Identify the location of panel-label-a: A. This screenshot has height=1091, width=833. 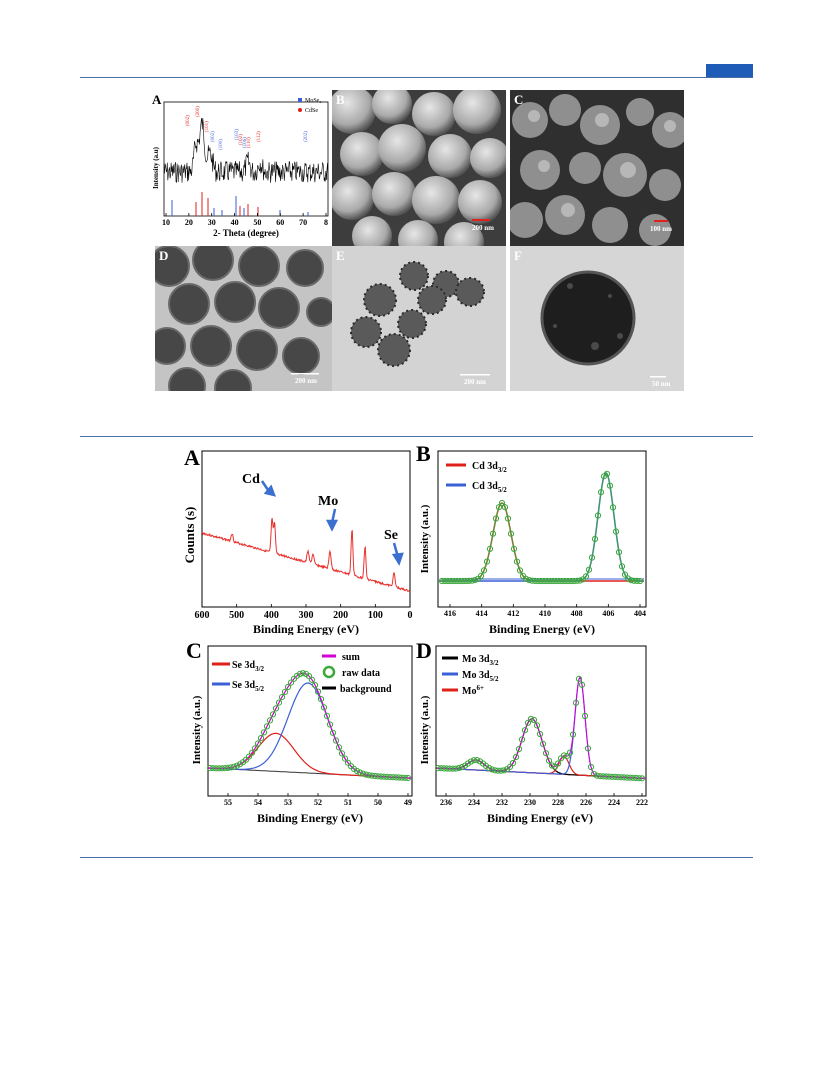
(157, 99).